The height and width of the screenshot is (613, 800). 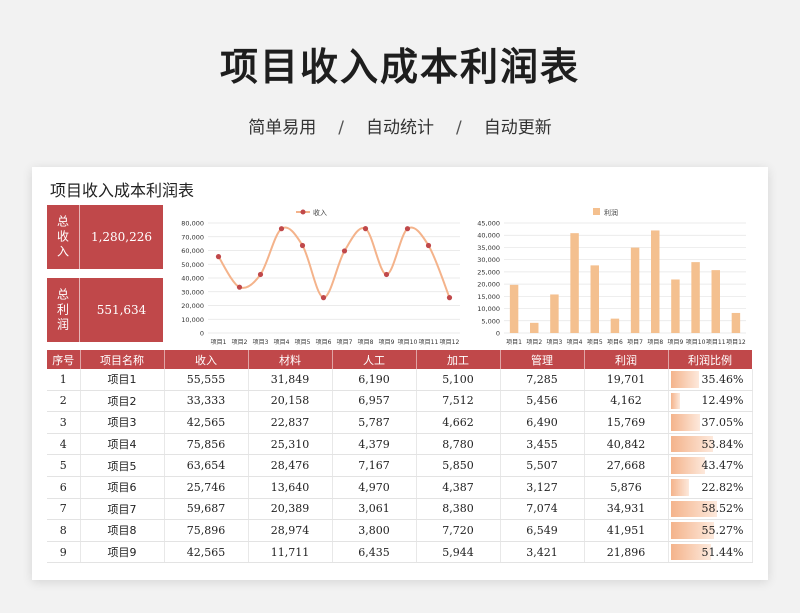 What do you see at coordinates (122, 422) in the screenshot?
I see `cell-name: 项目3` at bounding box center [122, 422].